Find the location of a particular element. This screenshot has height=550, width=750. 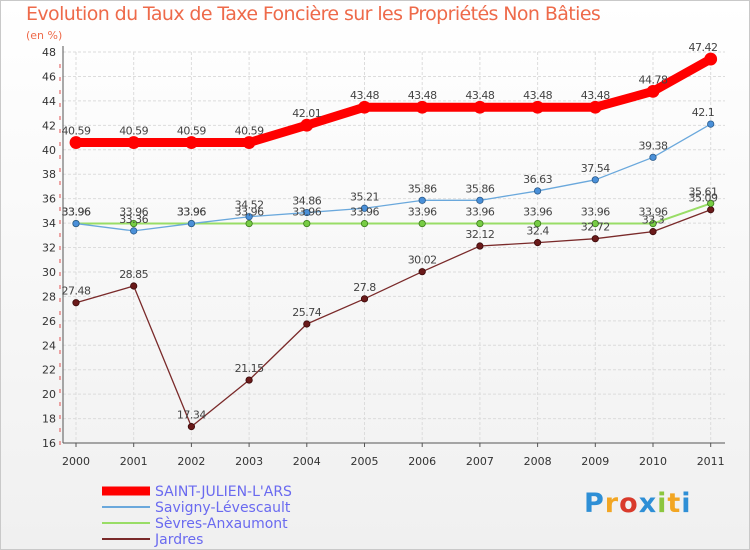

data-label: 34.52 is located at coordinates (249, 205).